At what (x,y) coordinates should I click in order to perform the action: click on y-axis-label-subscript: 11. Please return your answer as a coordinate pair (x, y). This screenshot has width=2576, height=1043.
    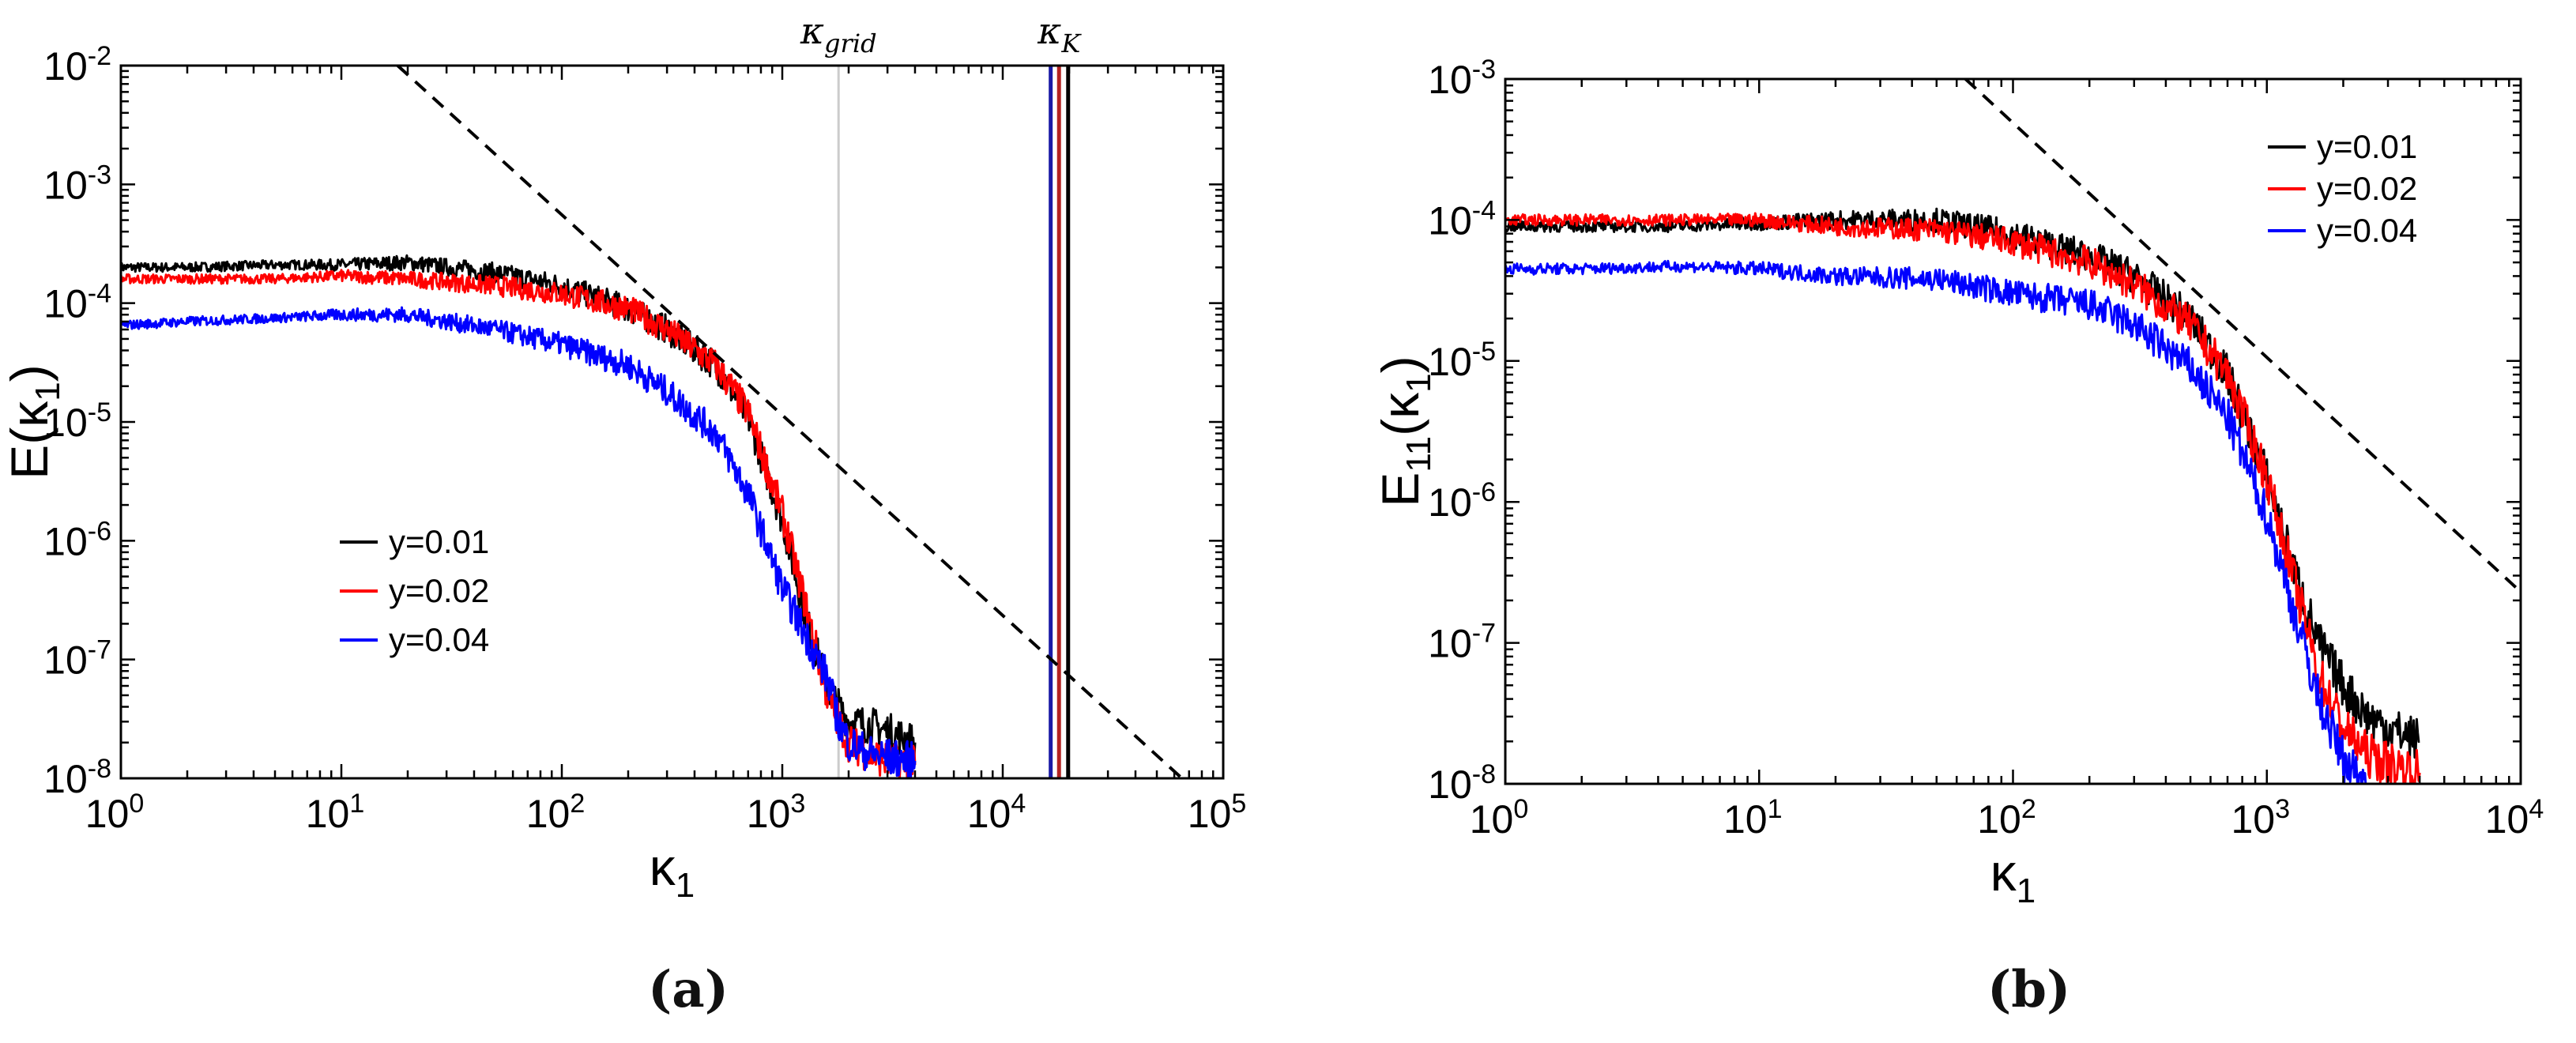
    Looking at the image, I should click on (1418, 454).